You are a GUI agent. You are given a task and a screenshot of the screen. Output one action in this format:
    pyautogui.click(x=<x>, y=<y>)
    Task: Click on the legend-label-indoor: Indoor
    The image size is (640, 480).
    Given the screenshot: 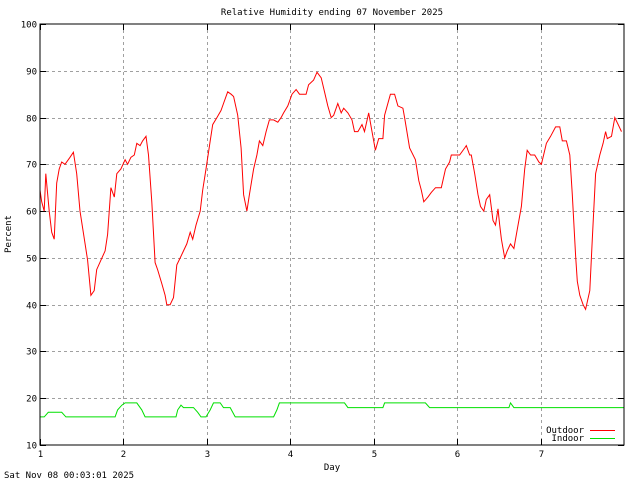 What is the action you would take?
    pyautogui.click(x=567, y=439)
    